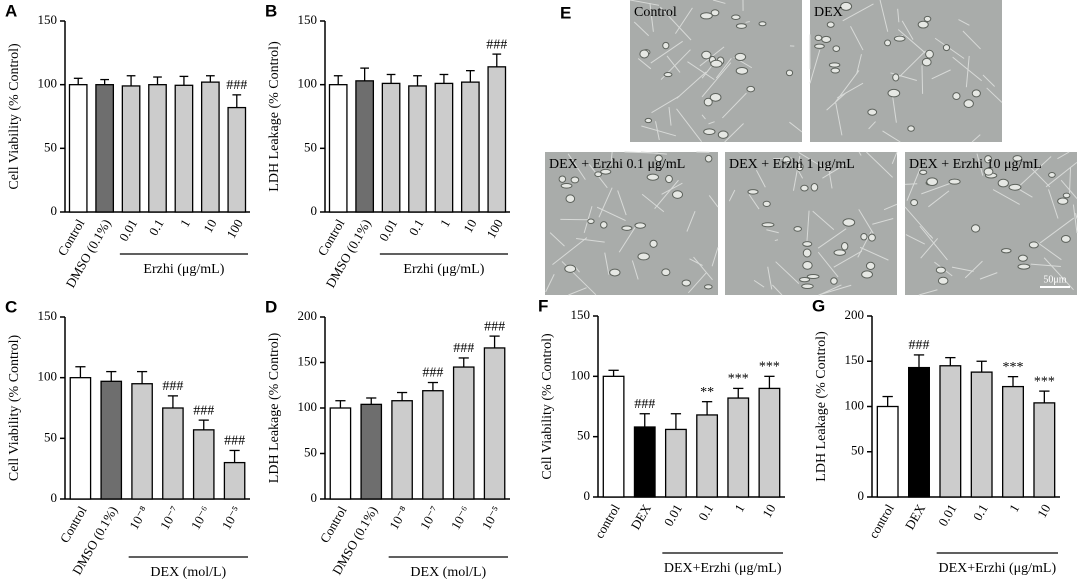 This screenshot has height=586, width=1079. What do you see at coordinates (632, 223) in the screenshot?
I see `micrograph: DEX + Erzhi 0.1 μg/mL` at bounding box center [632, 223].